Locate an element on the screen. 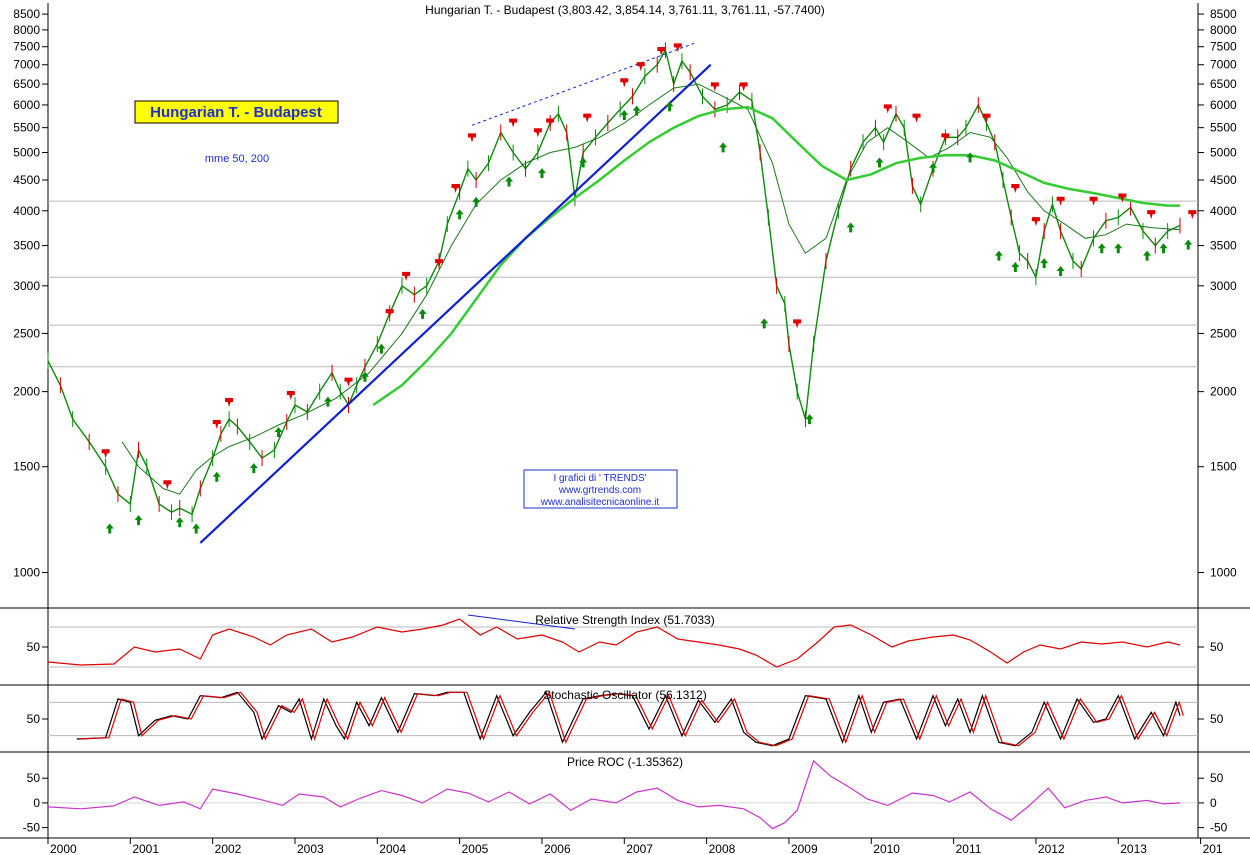  stochastic-reference-lines: 50 50 is located at coordinates (625, 719).